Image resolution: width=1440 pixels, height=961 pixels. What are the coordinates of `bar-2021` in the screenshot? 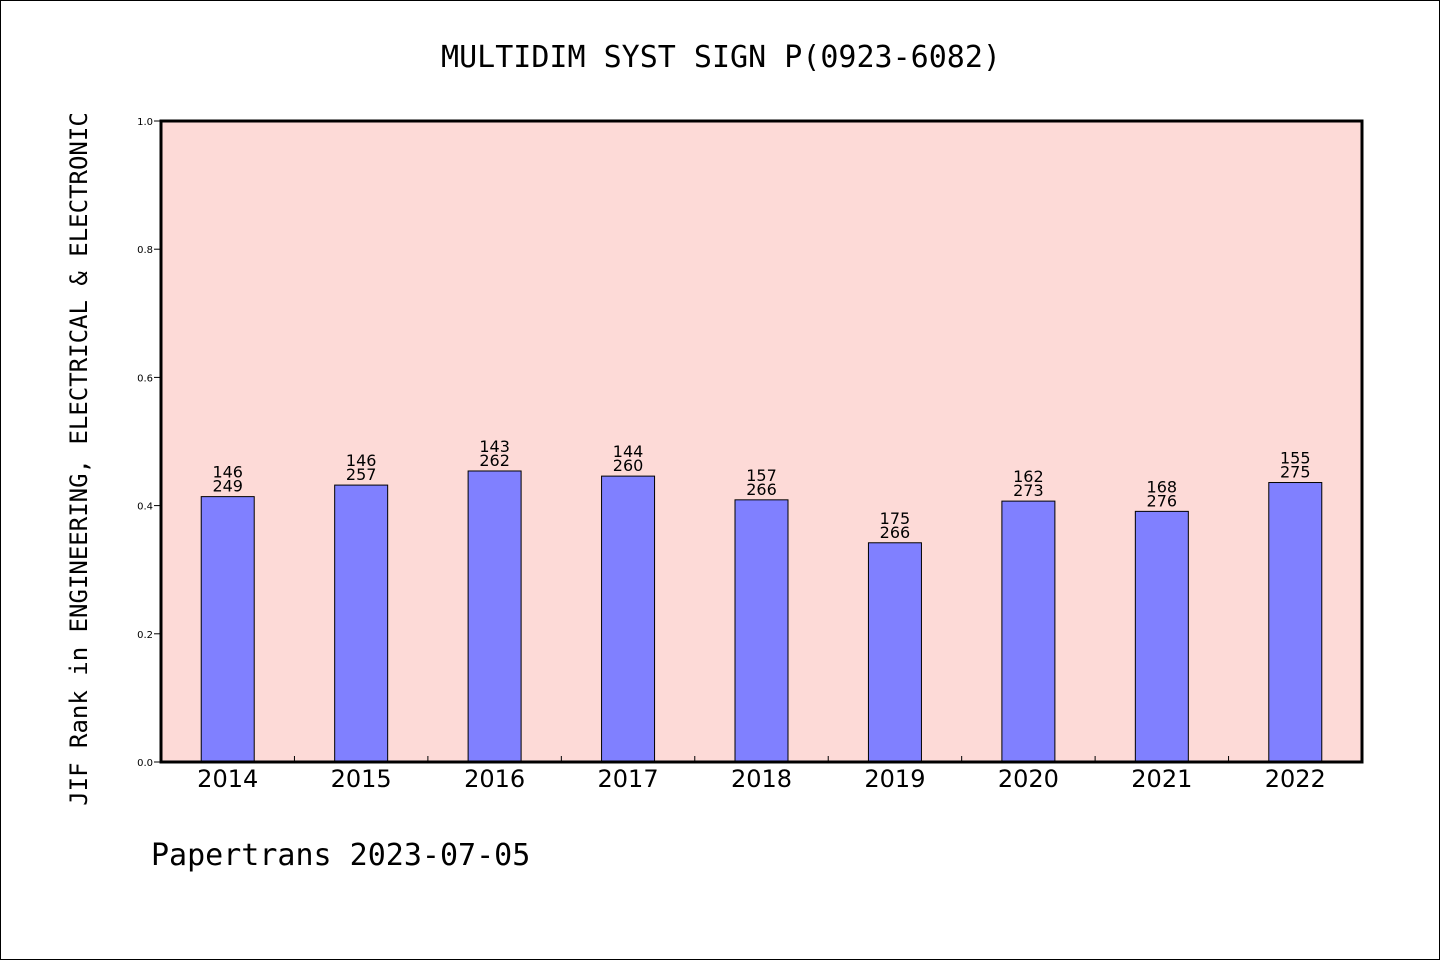 It's located at (1161, 636).